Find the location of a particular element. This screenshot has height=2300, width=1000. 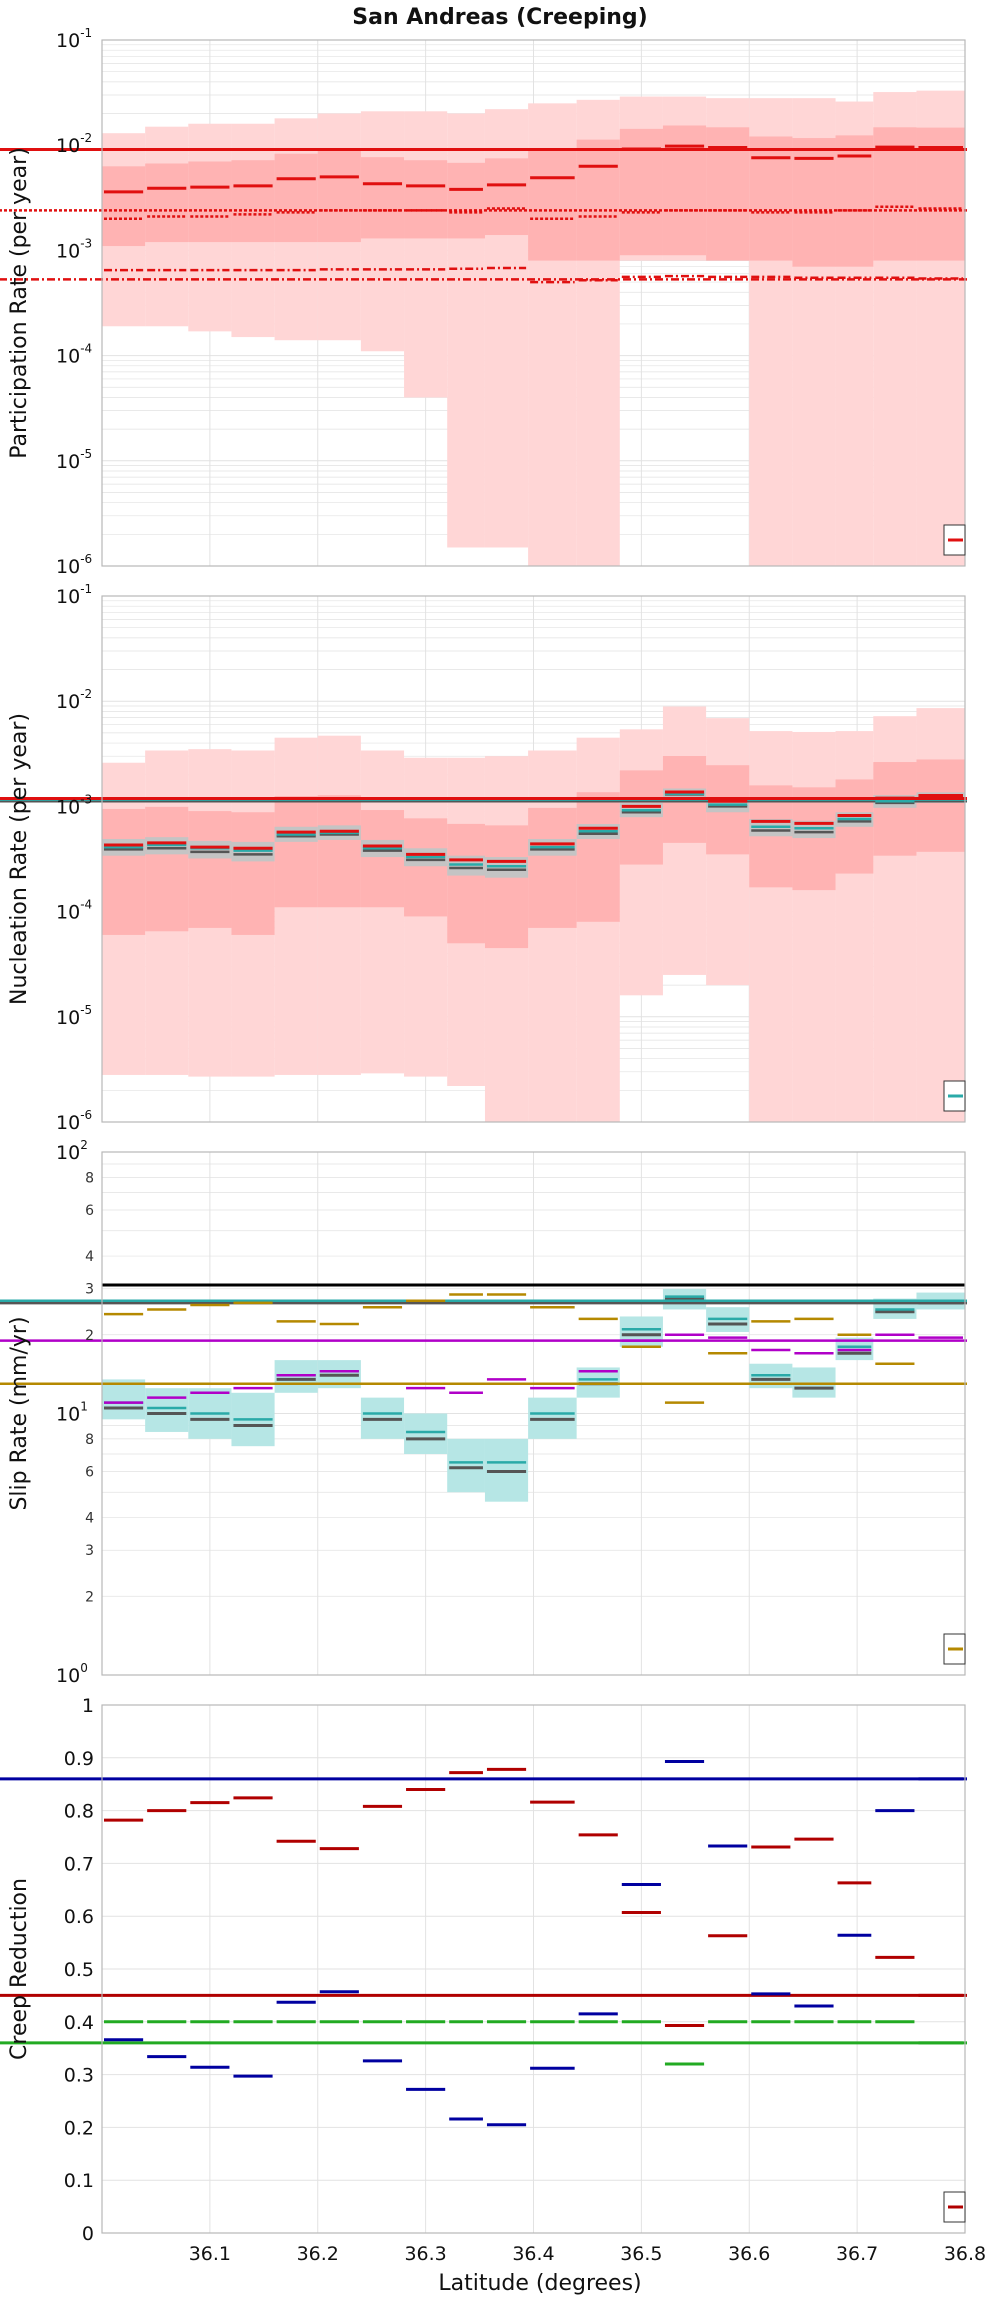

y-tick-label: 0.3 is located at coordinates (79, 2076).